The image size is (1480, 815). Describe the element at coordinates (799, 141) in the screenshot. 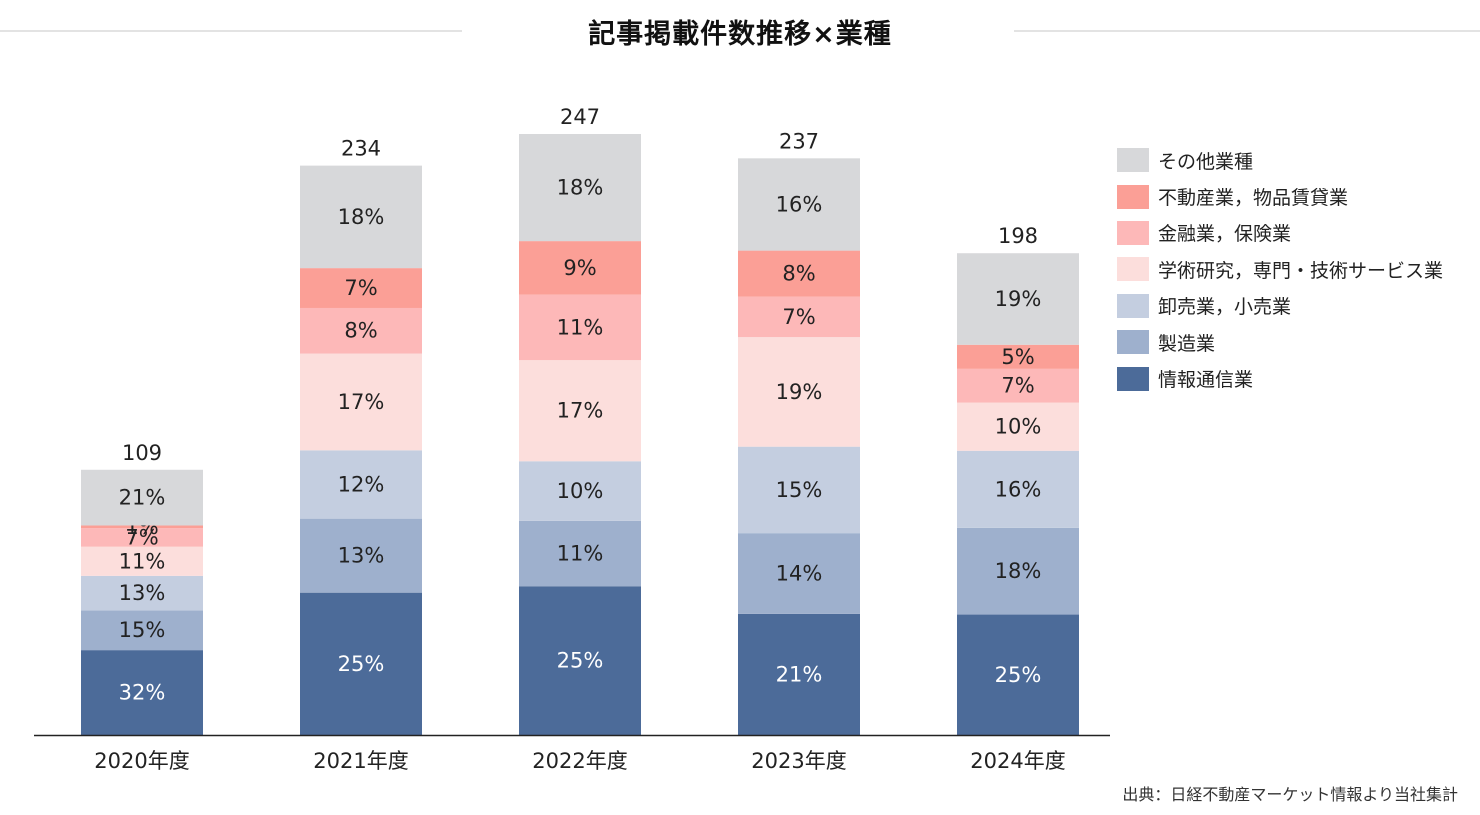

I see `total-label: 237` at that location.